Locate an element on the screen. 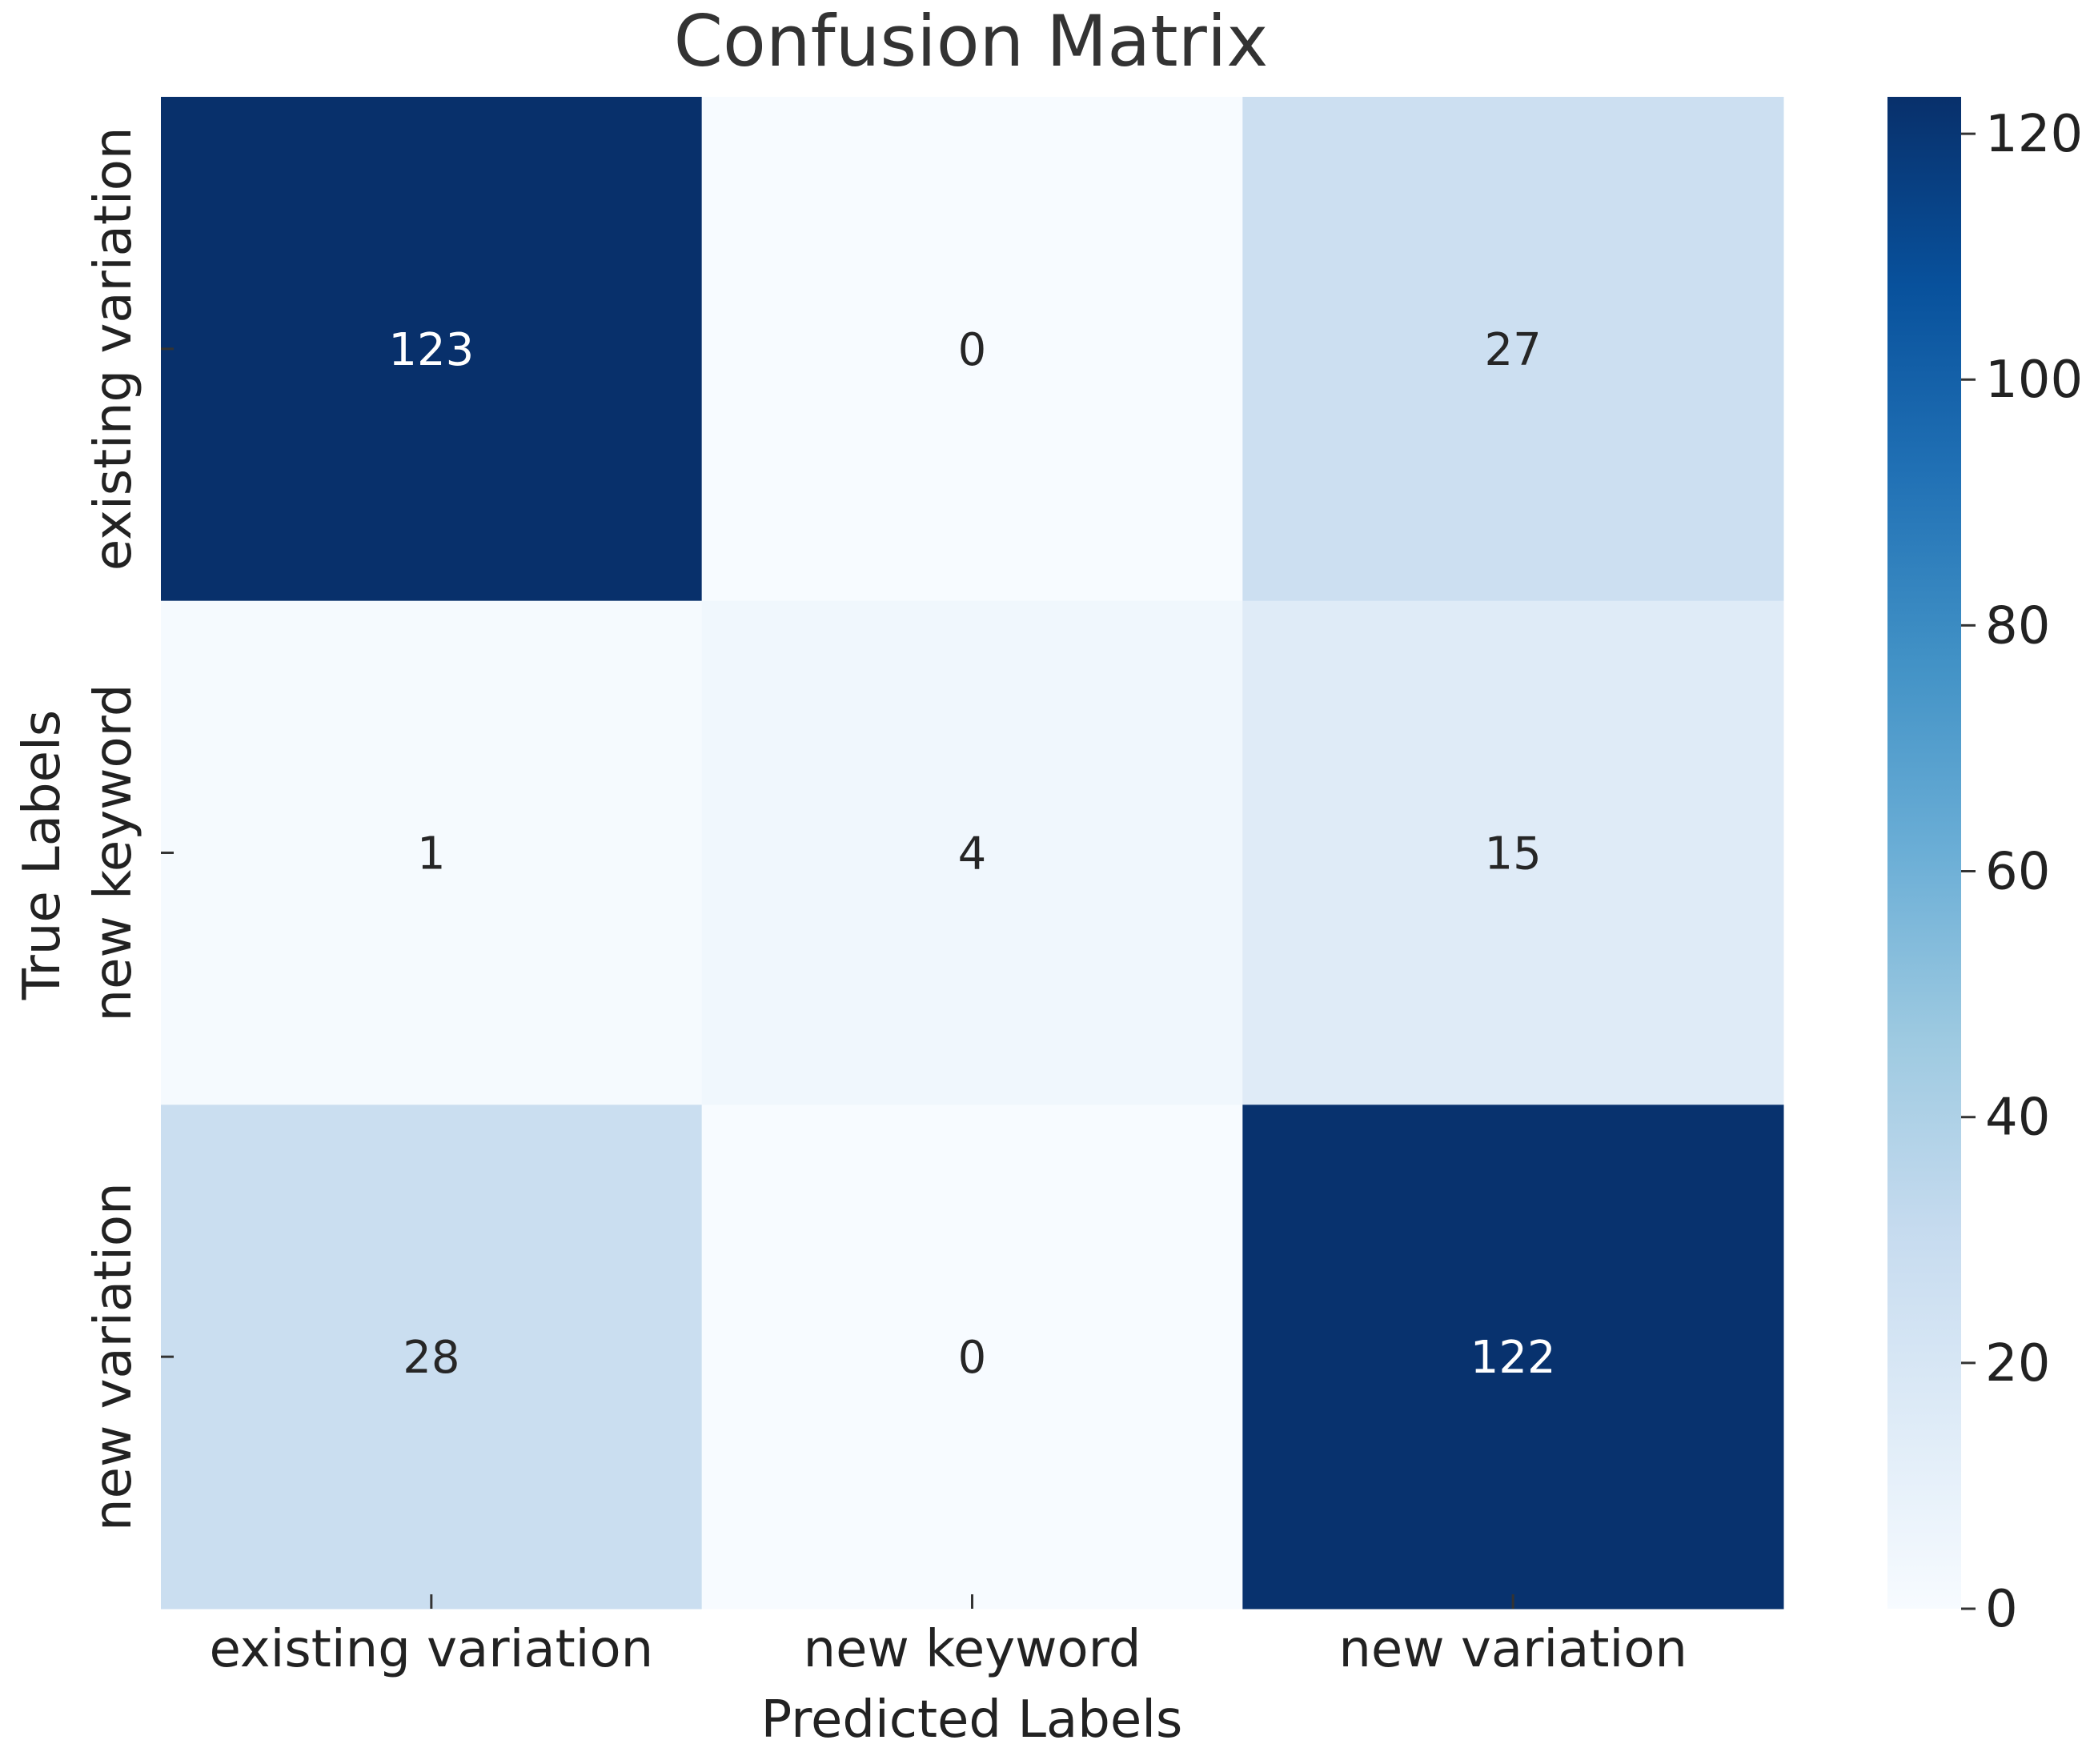  colorbar-ticks: 0 20 40 60 80 100 120 is located at coordinates (2022, 872).